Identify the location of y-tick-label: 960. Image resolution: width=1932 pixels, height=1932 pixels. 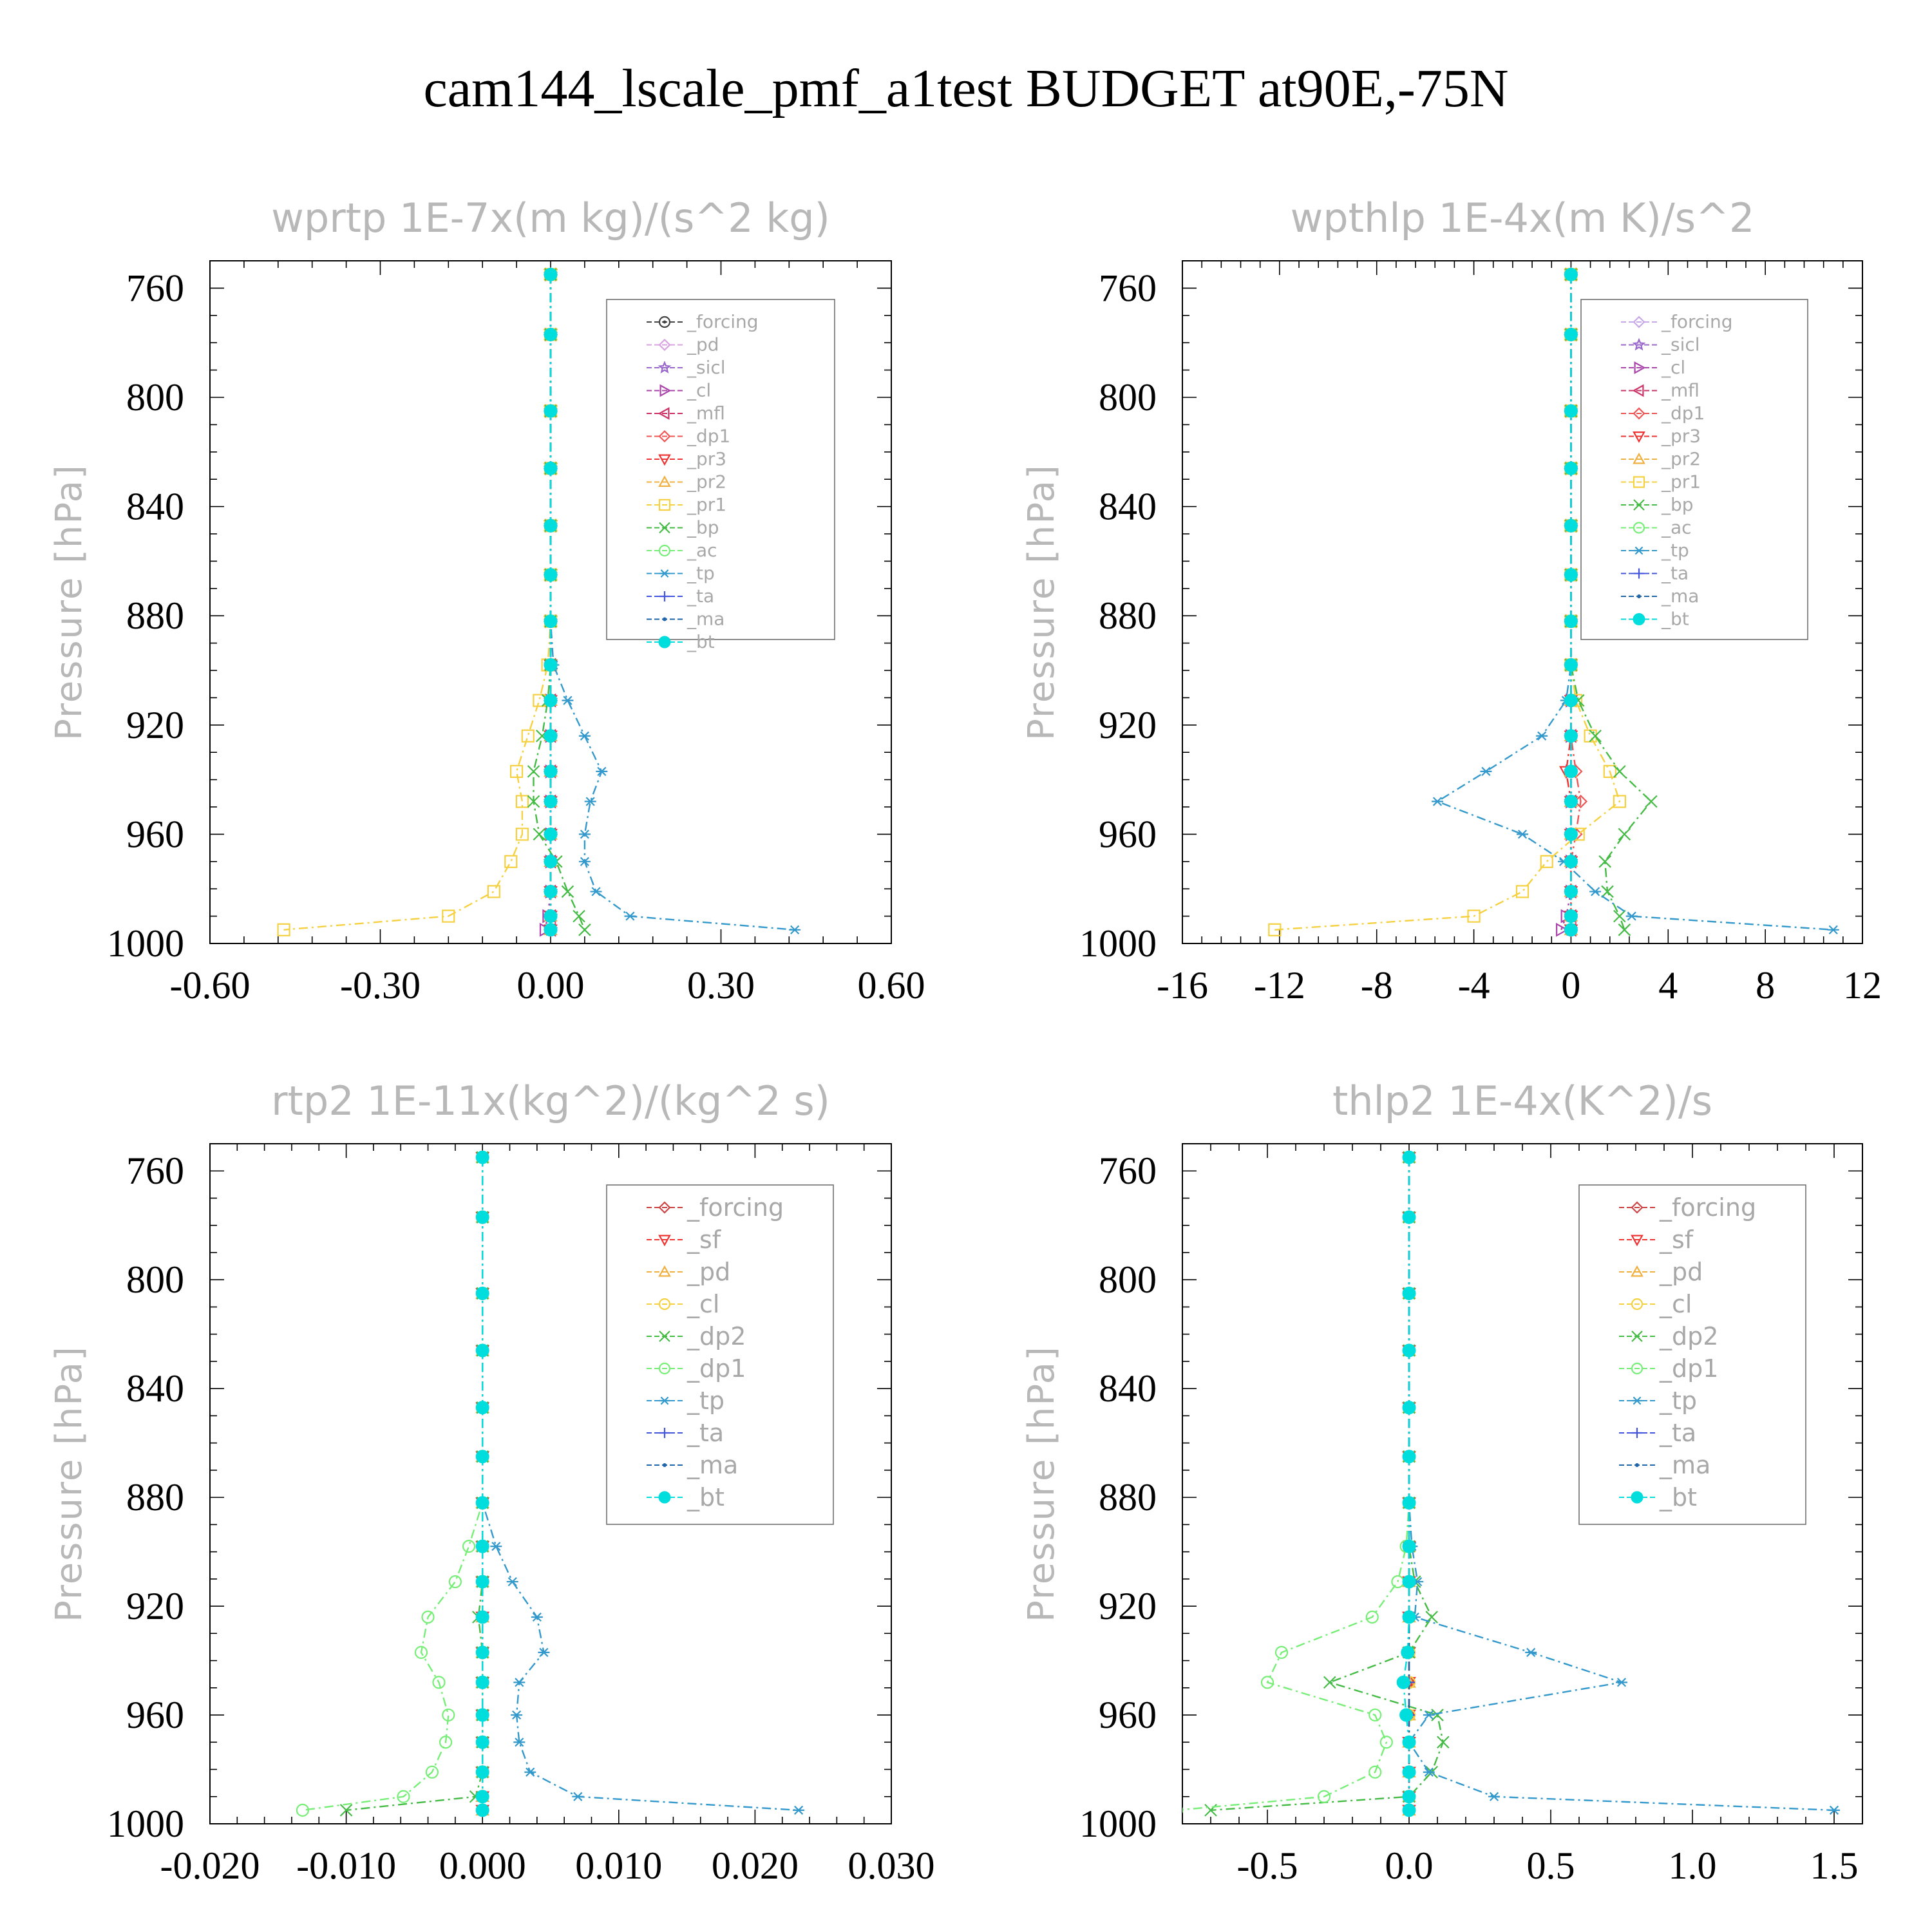
(155, 834).